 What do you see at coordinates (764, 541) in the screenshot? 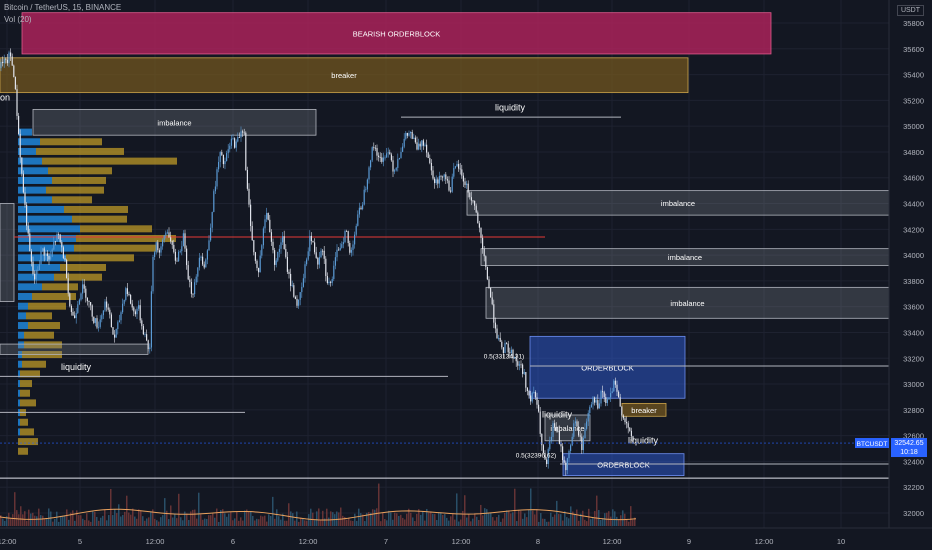
I see `time-tick-label: 12:00` at bounding box center [764, 541].